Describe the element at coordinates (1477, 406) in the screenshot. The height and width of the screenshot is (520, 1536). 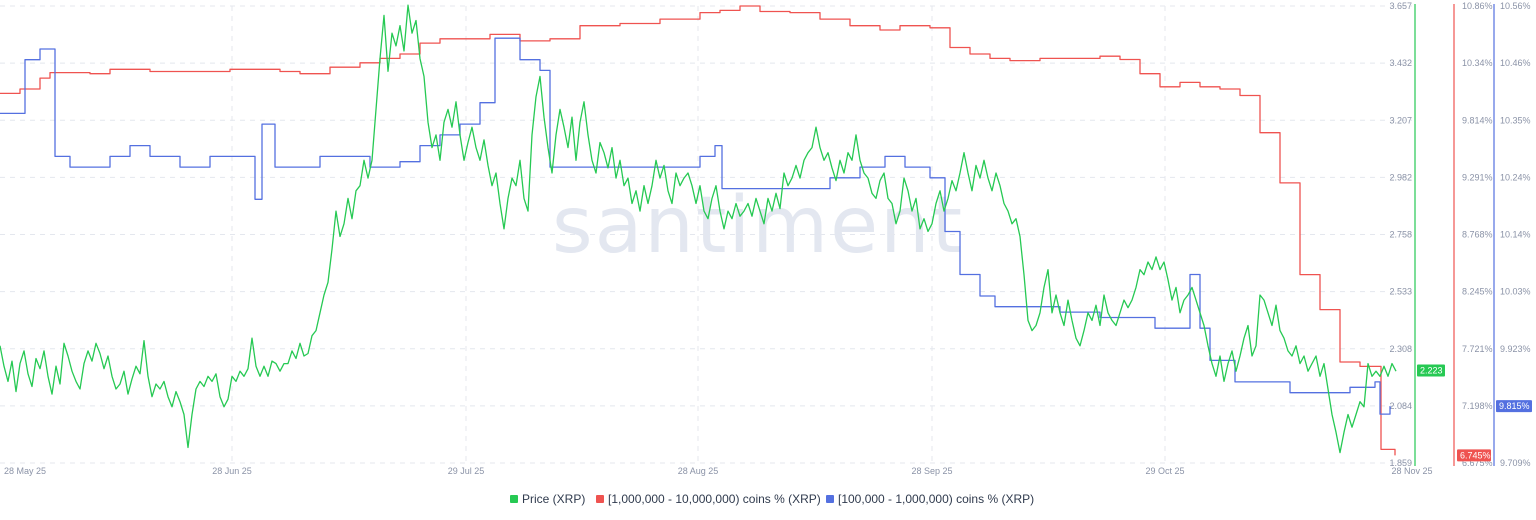
I see `whales_1m_10m-tick-label: 7.198%` at that location.